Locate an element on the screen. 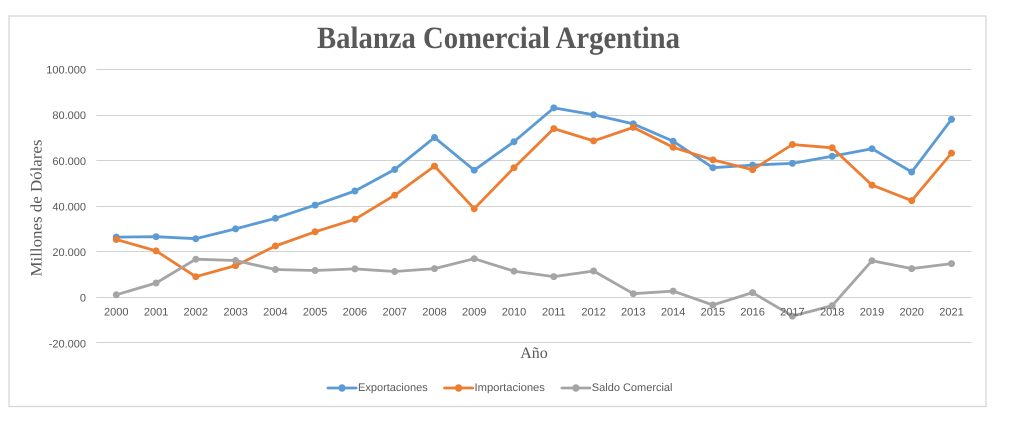  svg-text: 0 is located at coordinates (83, 299).